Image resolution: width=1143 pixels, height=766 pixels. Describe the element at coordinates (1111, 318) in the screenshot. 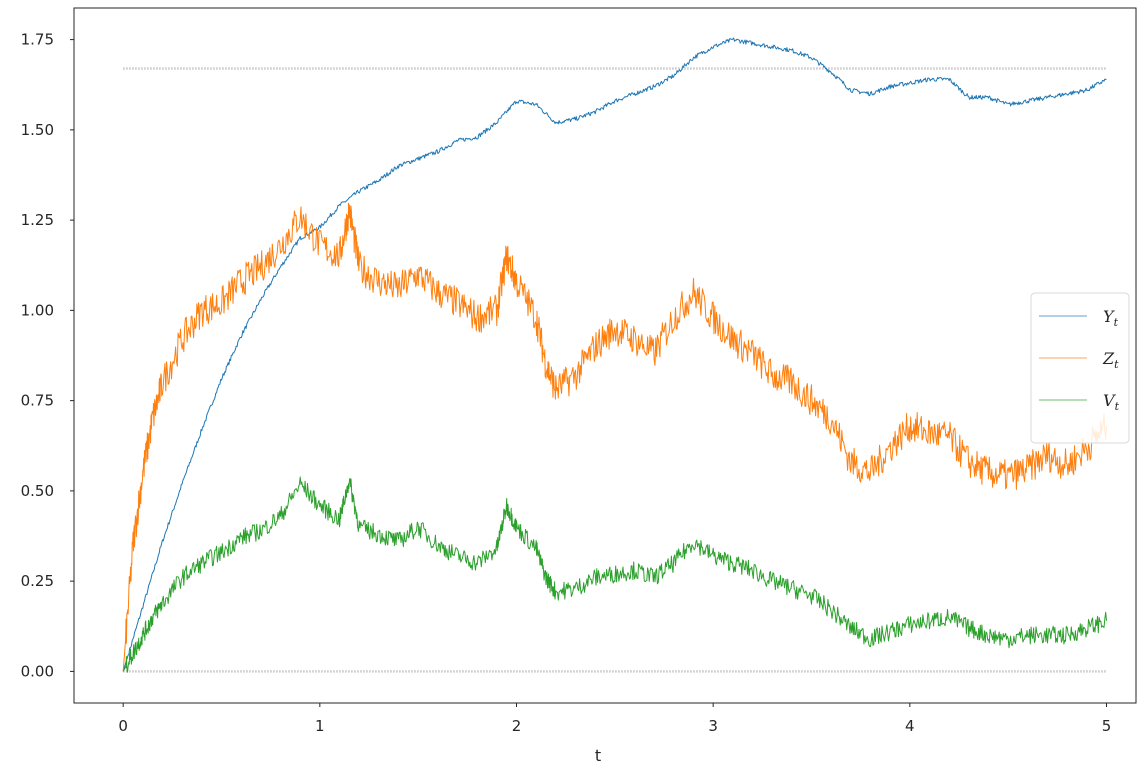

I see `legend-label-y: Yt` at that location.